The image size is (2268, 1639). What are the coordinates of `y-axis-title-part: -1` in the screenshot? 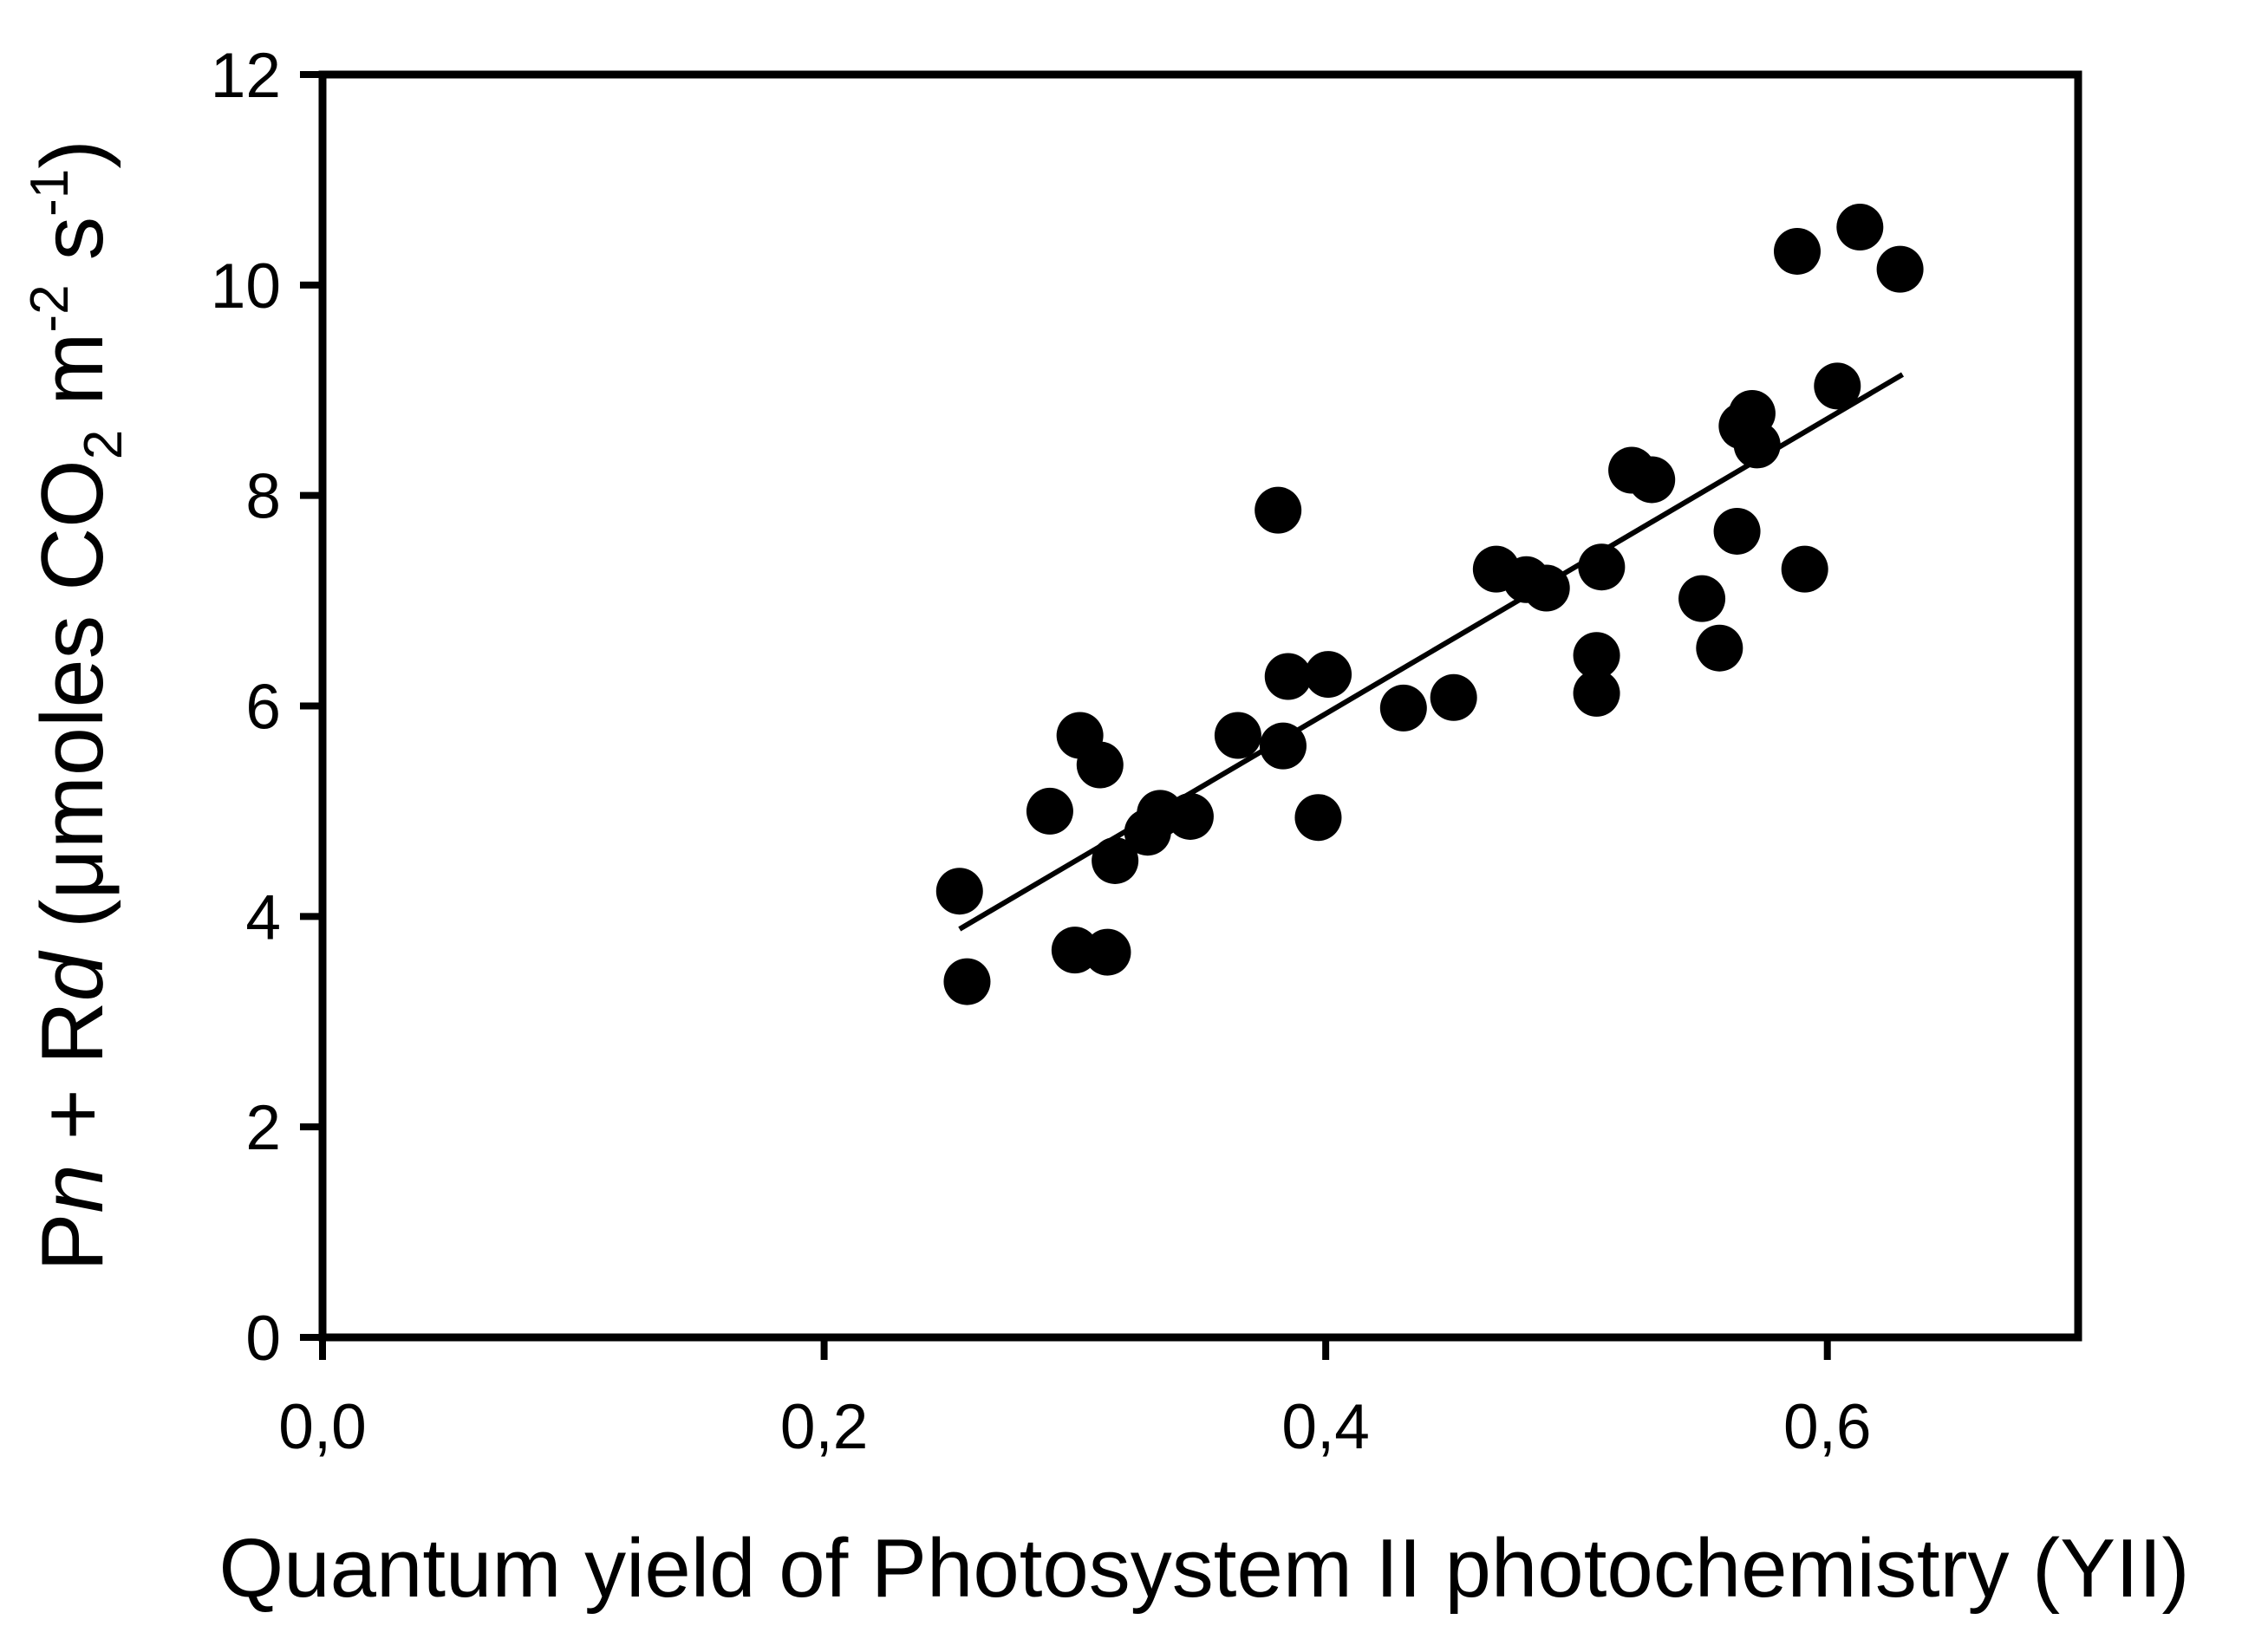 It's located at (50, 193).